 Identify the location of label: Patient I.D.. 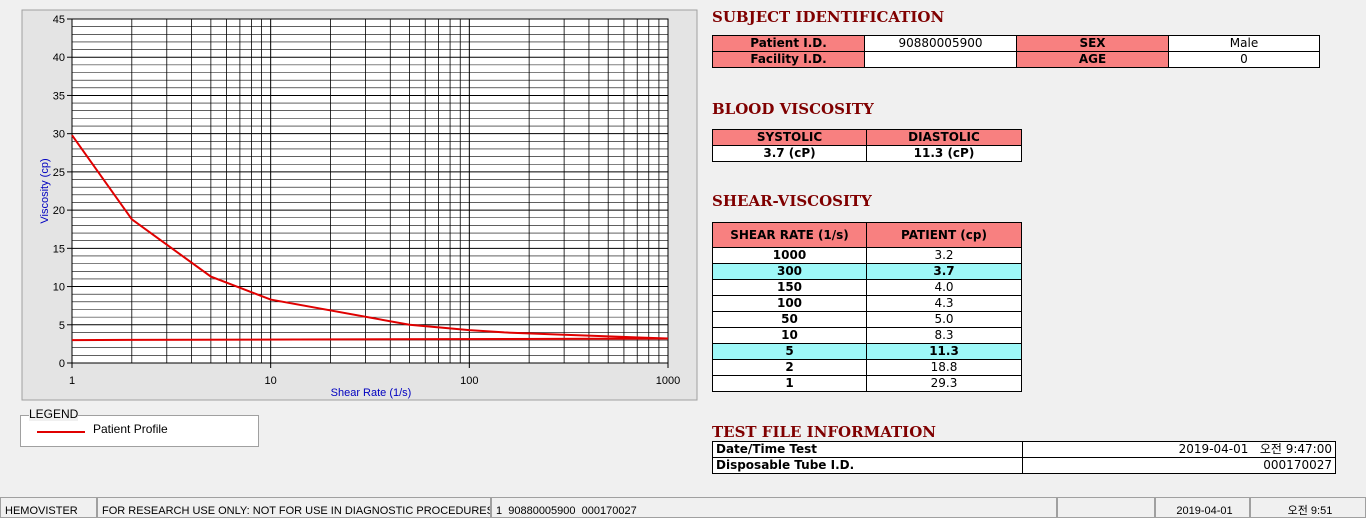
(788, 43).